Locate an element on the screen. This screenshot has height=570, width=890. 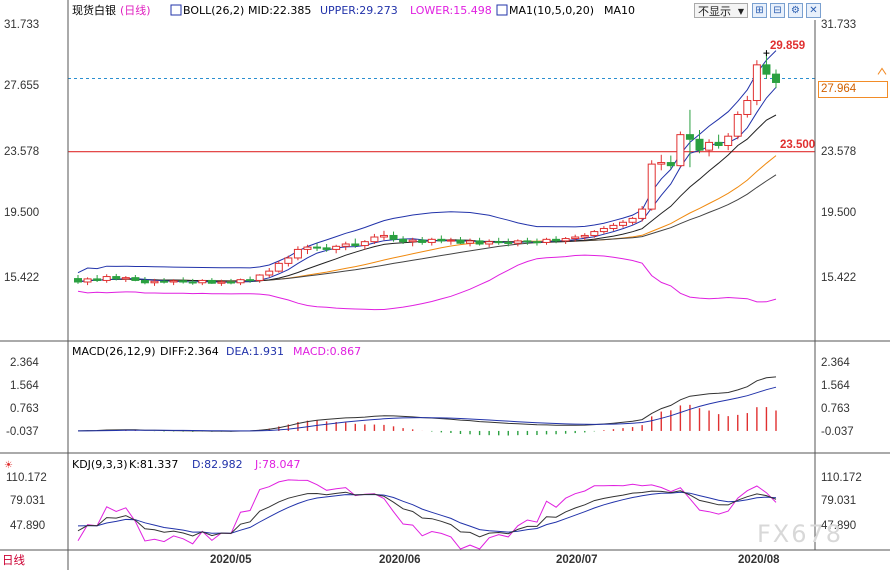
display-dropdown: 不显示 ▼ is located at coordinates (721, 10).